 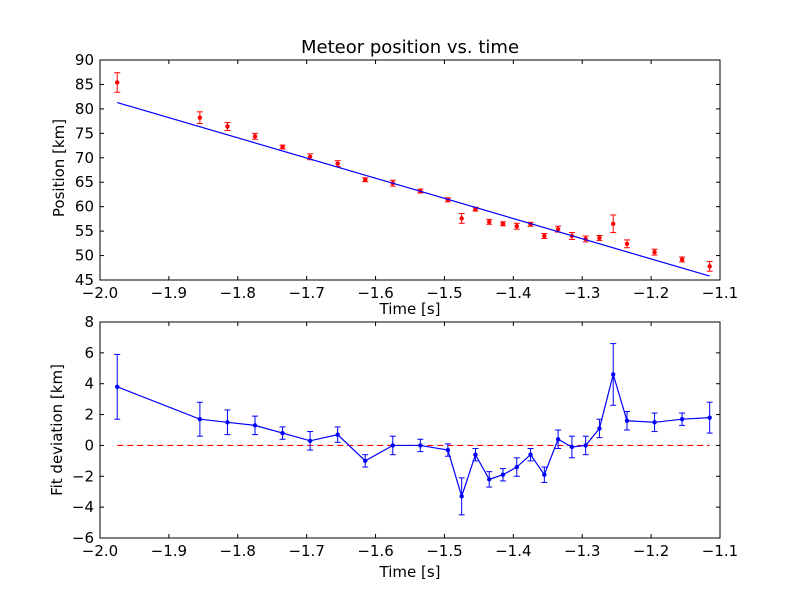 What do you see at coordinates (84, 84) in the screenshot?
I see `y-tick-label: 85` at bounding box center [84, 84].